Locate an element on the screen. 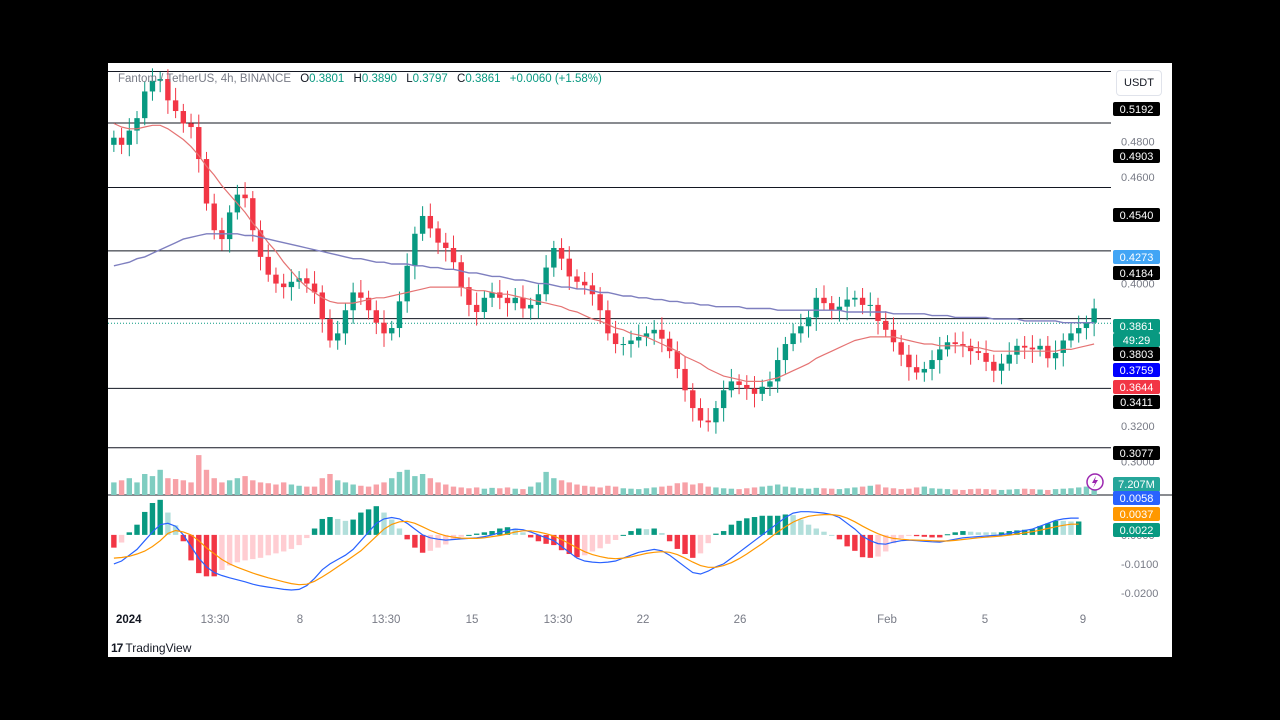 The width and height of the screenshot is (1280, 720). price-label-2: 0.4540 is located at coordinates (1137, 216).